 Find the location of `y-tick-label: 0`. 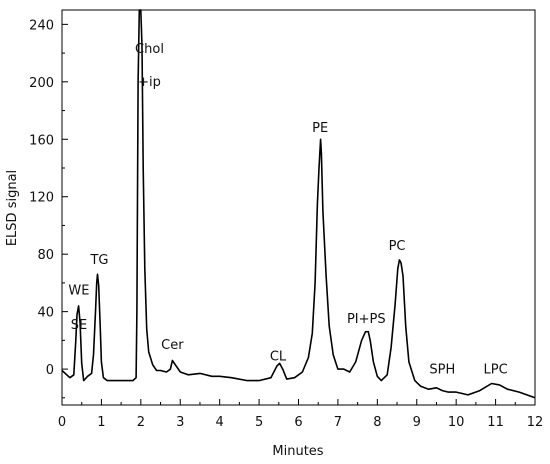

y-tick-label: 0 is located at coordinates (50, 370).